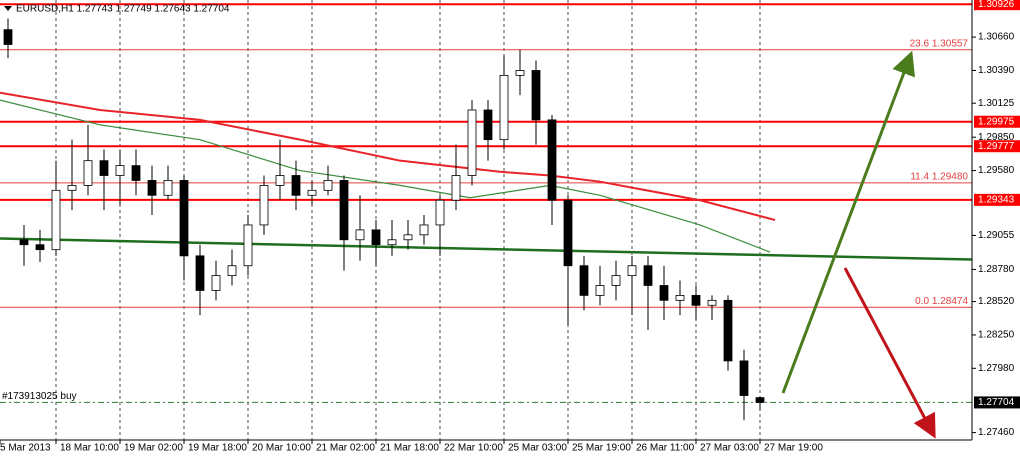  What do you see at coordinates (889, 353) in the screenshot?
I see `arrow-down` at bounding box center [889, 353].